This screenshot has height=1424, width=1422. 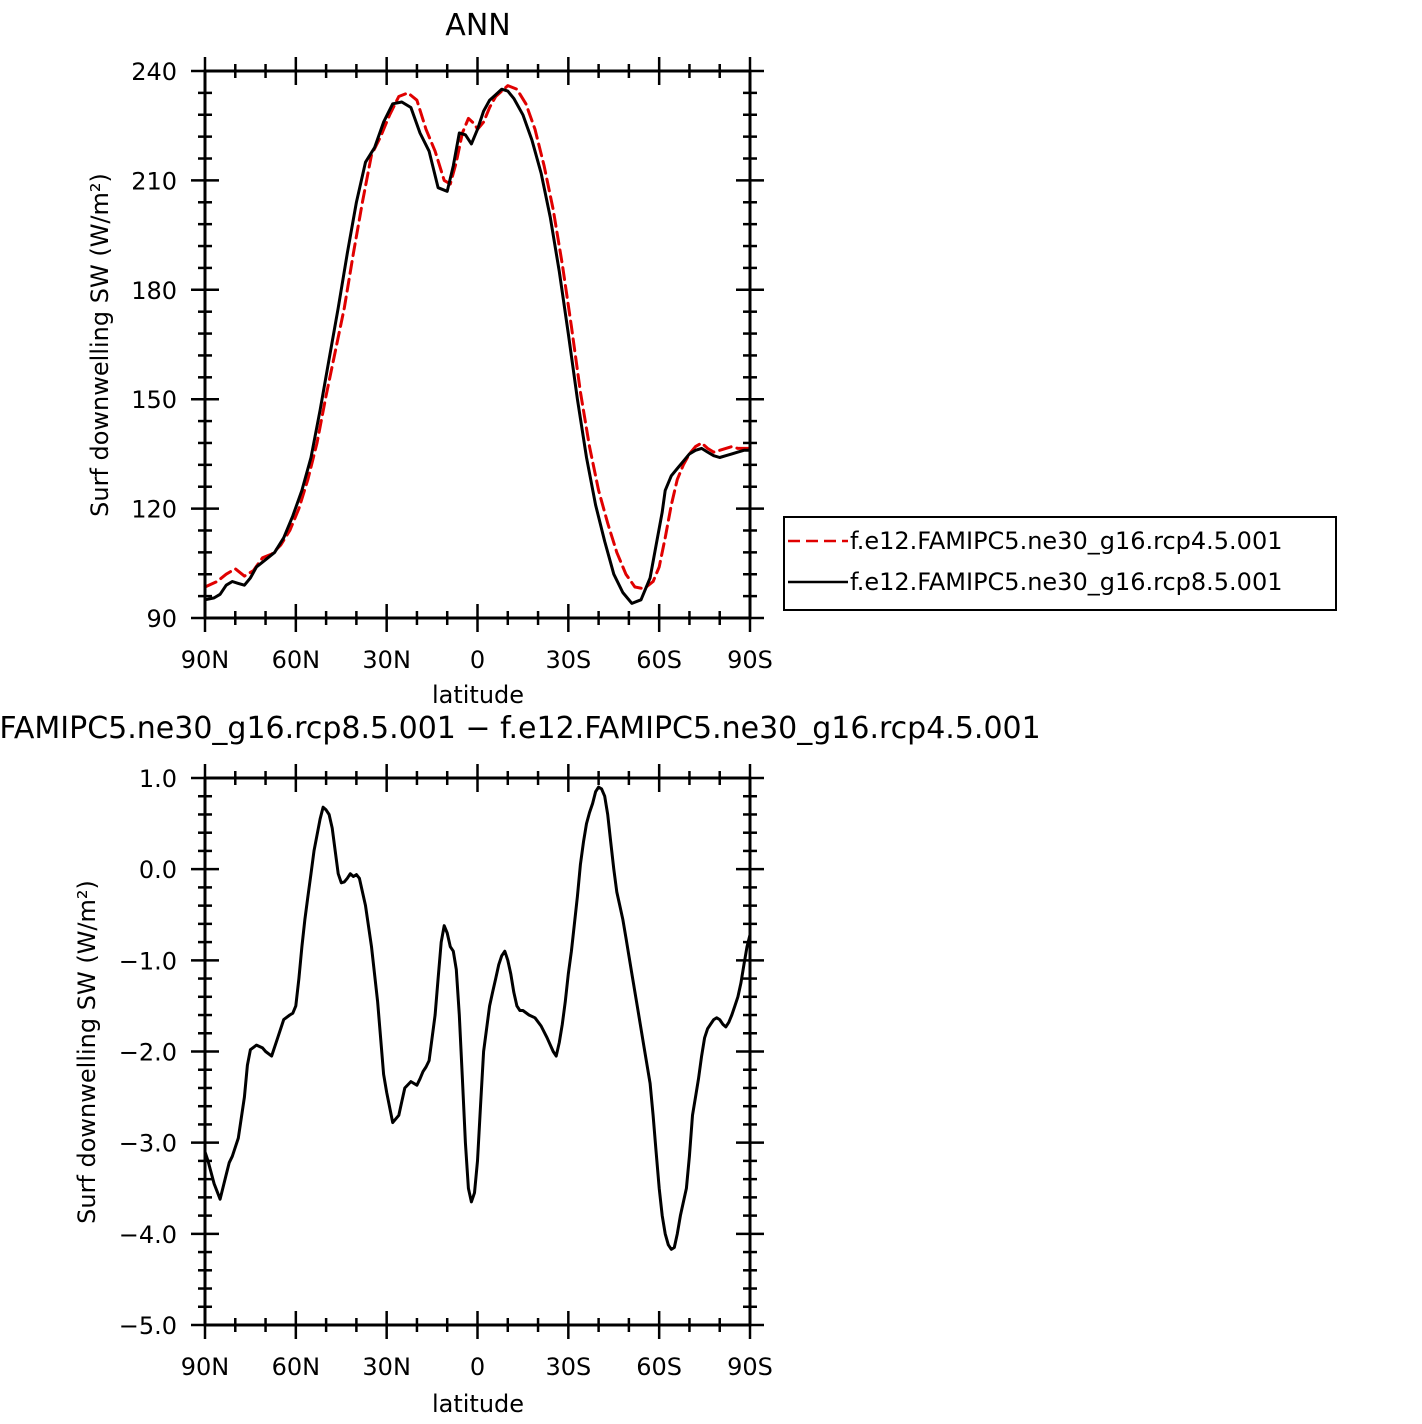 What do you see at coordinates (148, 1235) in the screenshot?
I see `y-tick-label: −4.0` at bounding box center [148, 1235].